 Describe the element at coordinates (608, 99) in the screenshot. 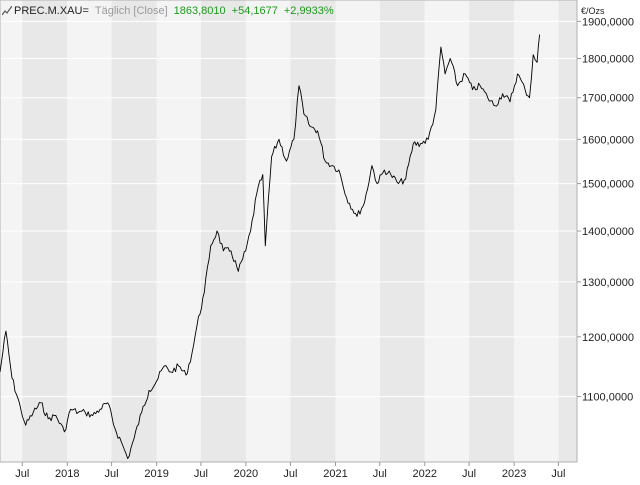

I see `y-tick-label: 1700,0000` at that location.